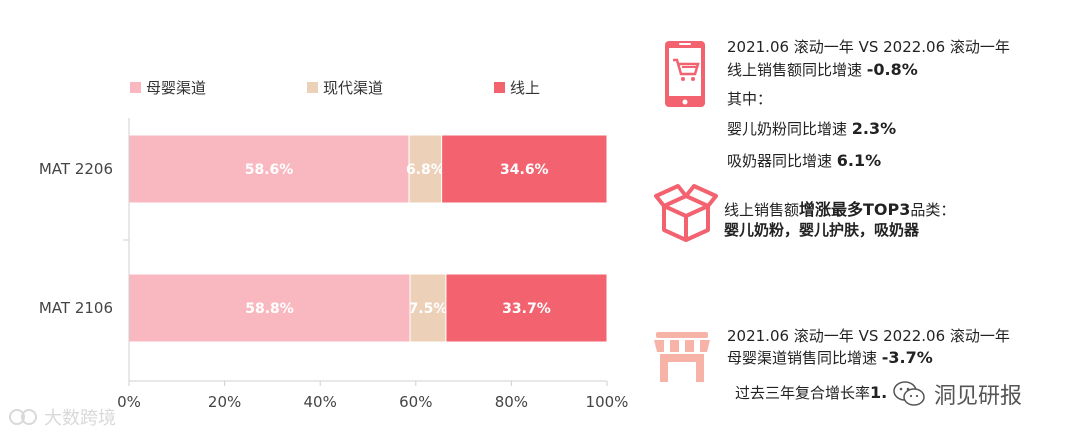  Describe the element at coordinates (685, 74) in the screenshot. I see `phone-cart-icon` at that location.